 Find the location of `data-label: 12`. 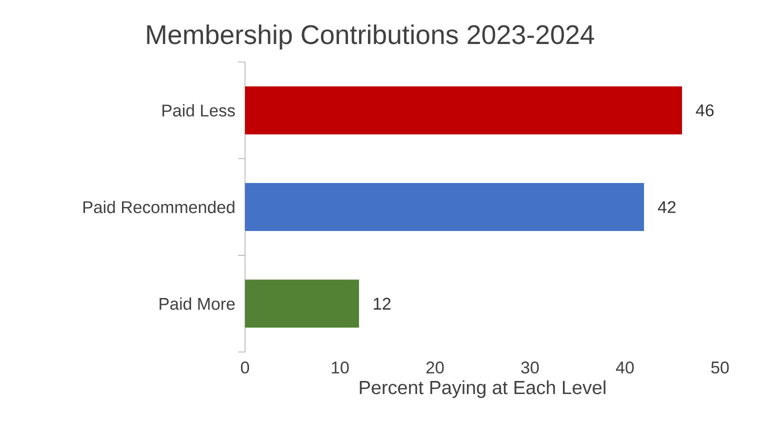

data-label: 12 is located at coordinates (382, 304).